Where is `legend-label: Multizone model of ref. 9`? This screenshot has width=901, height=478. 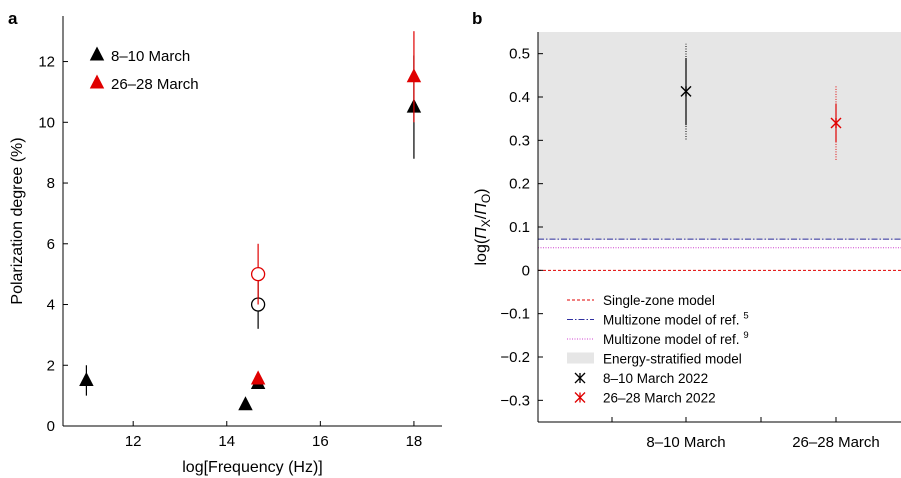 legend-label: Multizone model of ref. 9 is located at coordinates (676, 338).